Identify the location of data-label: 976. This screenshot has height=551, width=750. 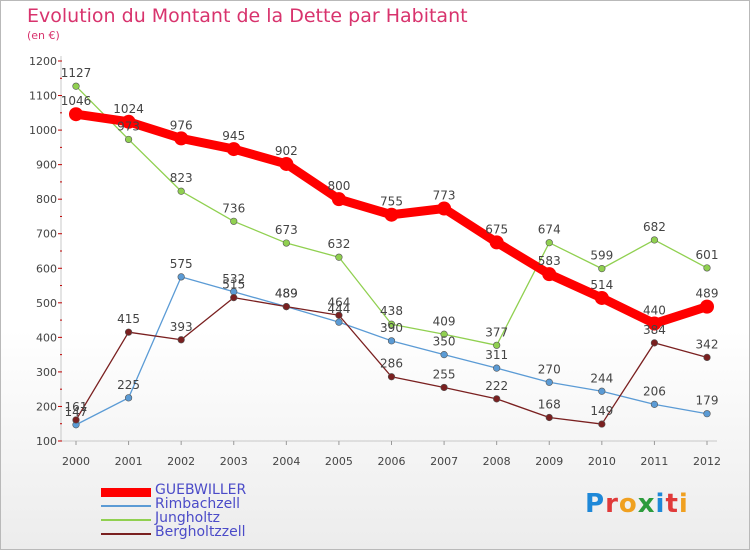
(181, 125).